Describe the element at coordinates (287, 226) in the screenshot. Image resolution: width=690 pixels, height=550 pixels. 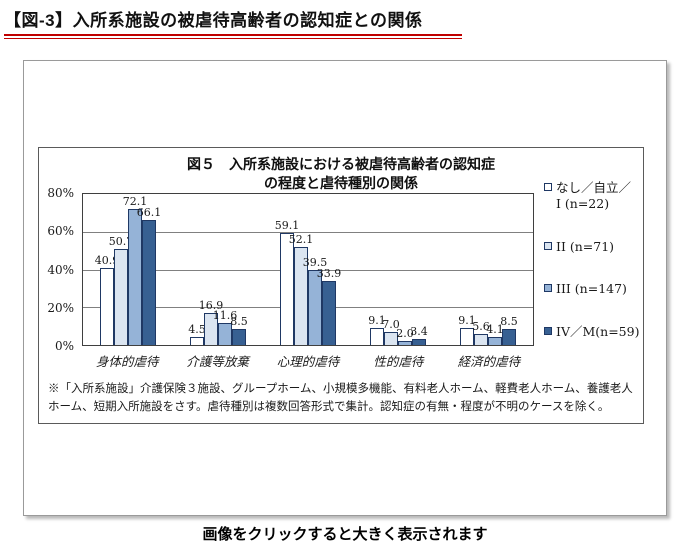
I see `bar-value-label: 59.1` at that location.